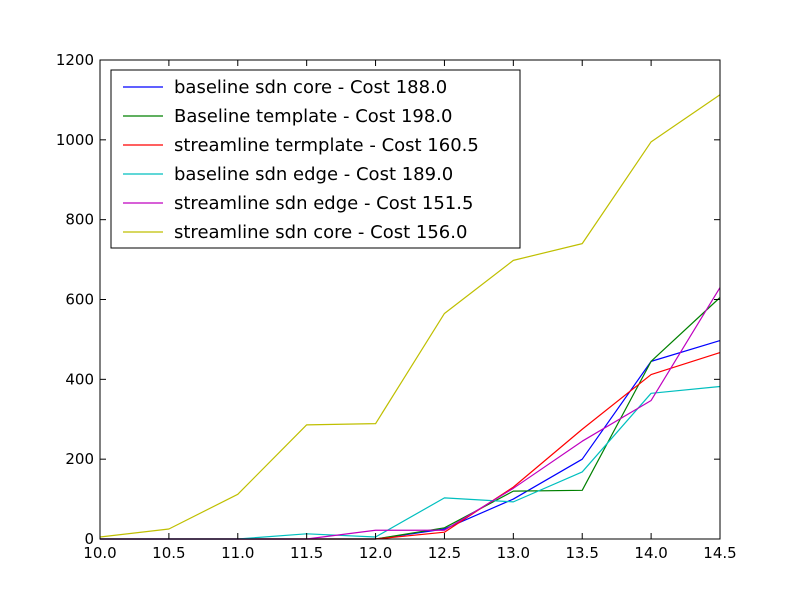 This screenshot has width=800, height=600. What do you see at coordinates (89, 539) in the screenshot?
I see `y-tick-label: 0` at bounding box center [89, 539].